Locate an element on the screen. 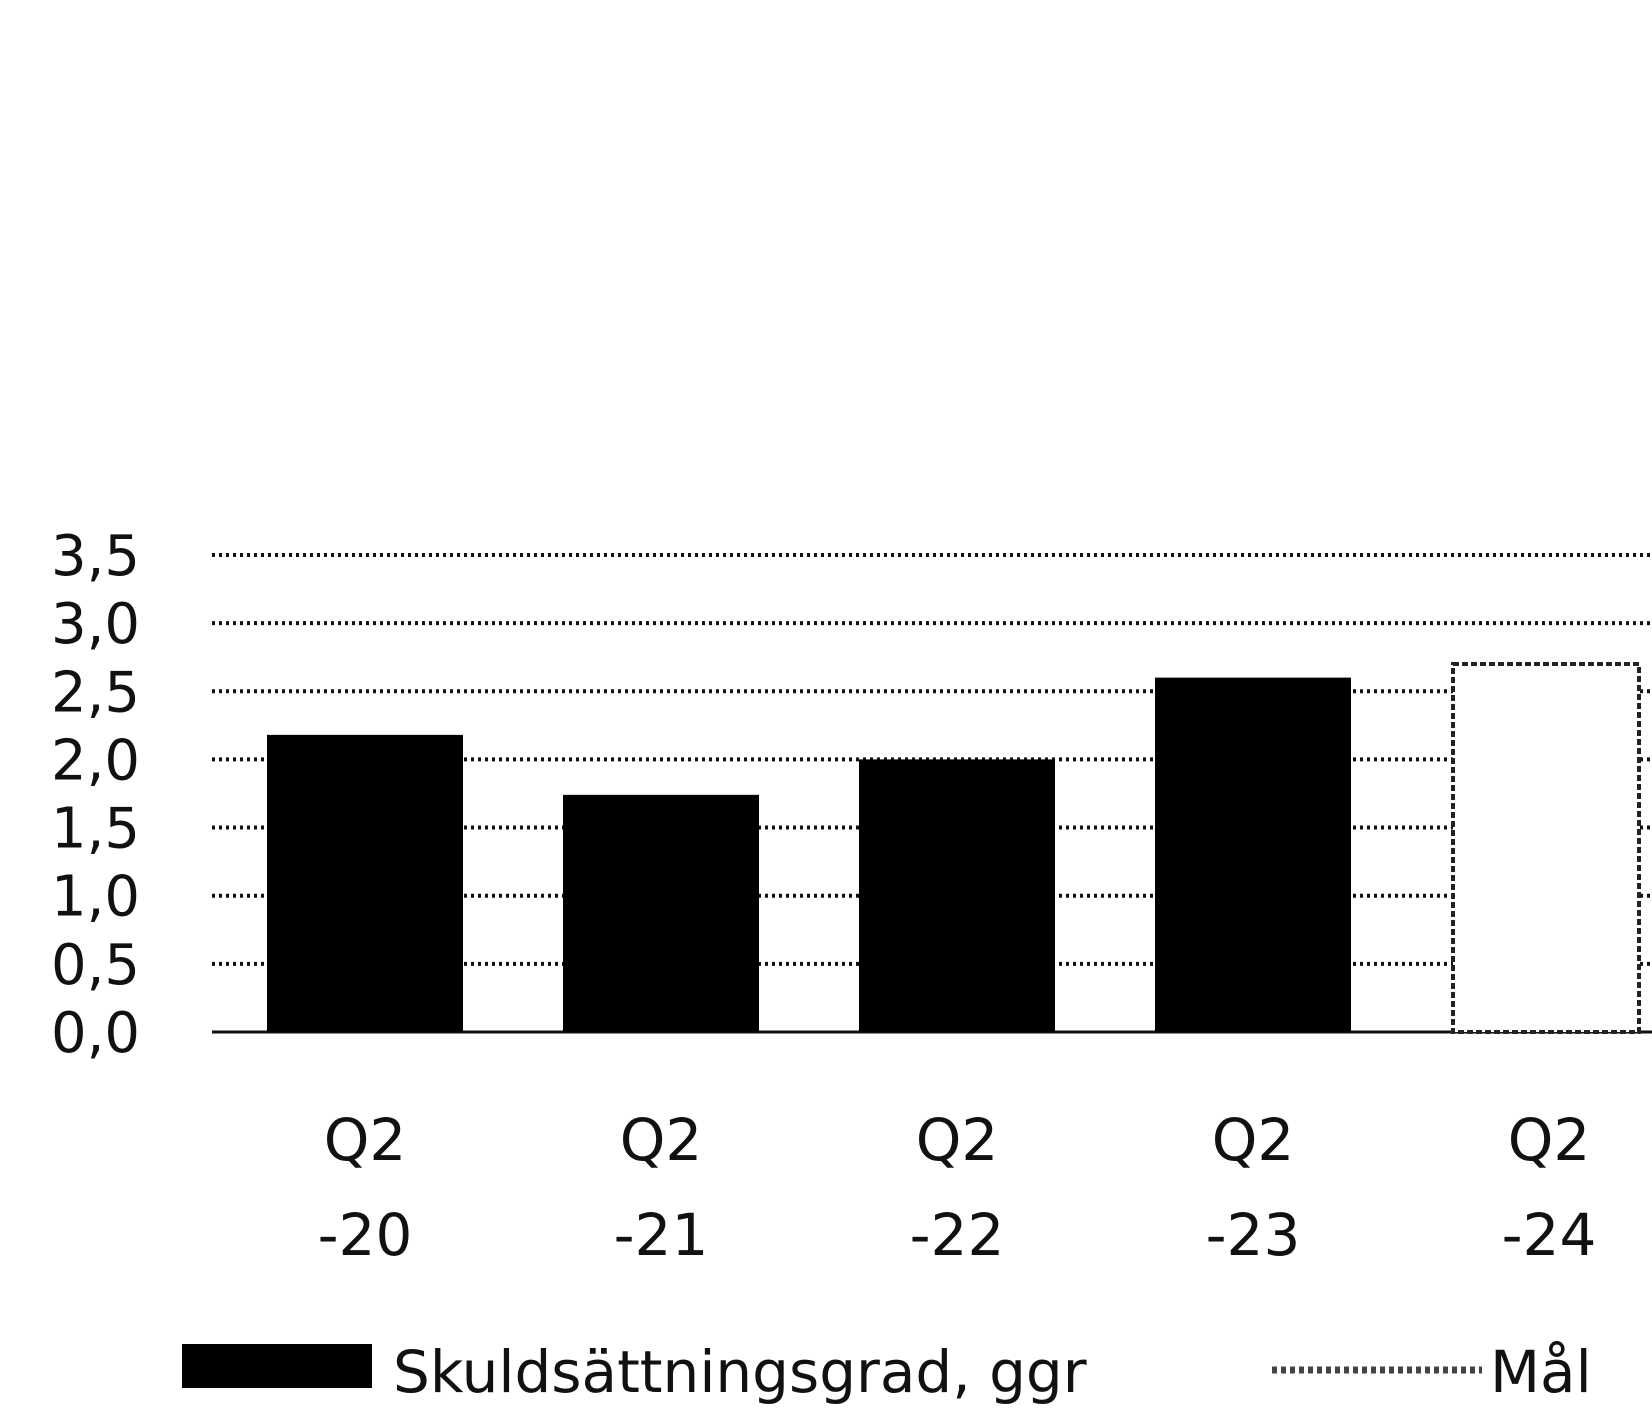 The height and width of the screenshot is (1413, 1652). y-tick-label: 0,5 is located at coordinates (95, 965).